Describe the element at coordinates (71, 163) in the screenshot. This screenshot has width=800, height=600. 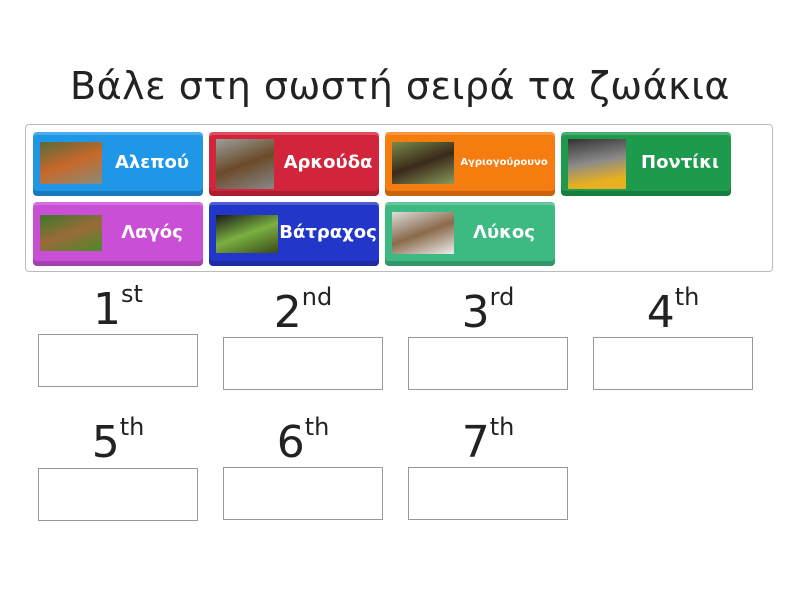
I see `fox-photo` at that location.